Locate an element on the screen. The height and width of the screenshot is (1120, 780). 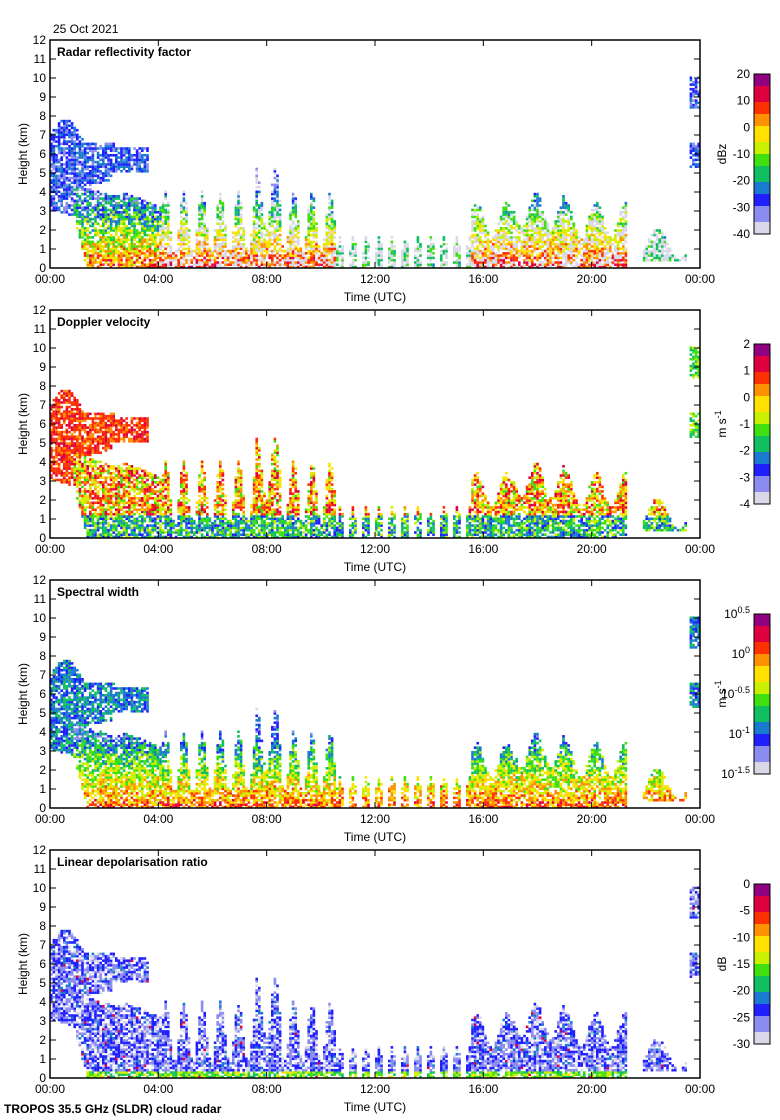
date-label: 25 Oct 2021 is located at coordinates (86, 29).